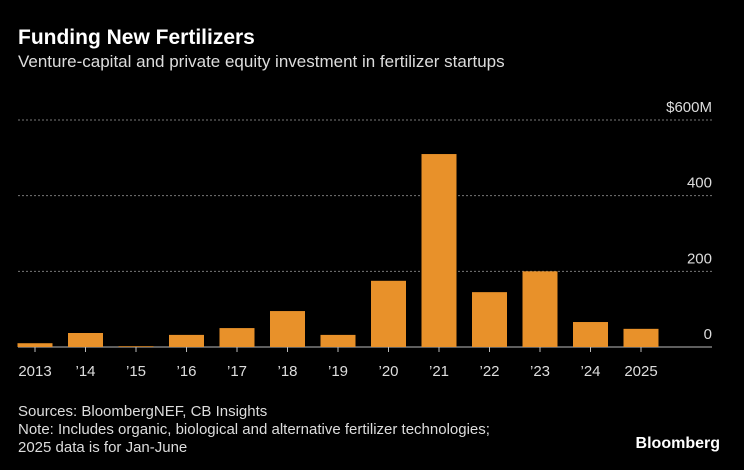 The image size is (744, 470). I want to click on x-tick-label: 2025, so click(640, 371).